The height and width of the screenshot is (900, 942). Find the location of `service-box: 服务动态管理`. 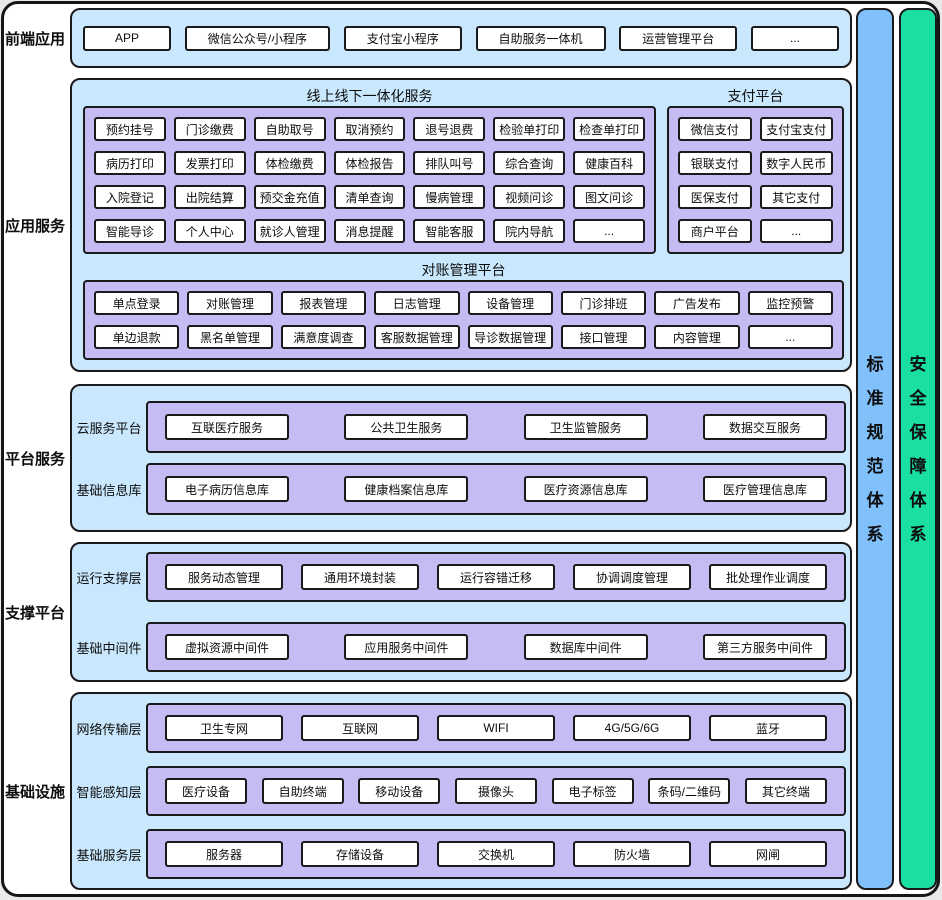

service-box: 服务动态管理 is located at coordinates (224, 577).